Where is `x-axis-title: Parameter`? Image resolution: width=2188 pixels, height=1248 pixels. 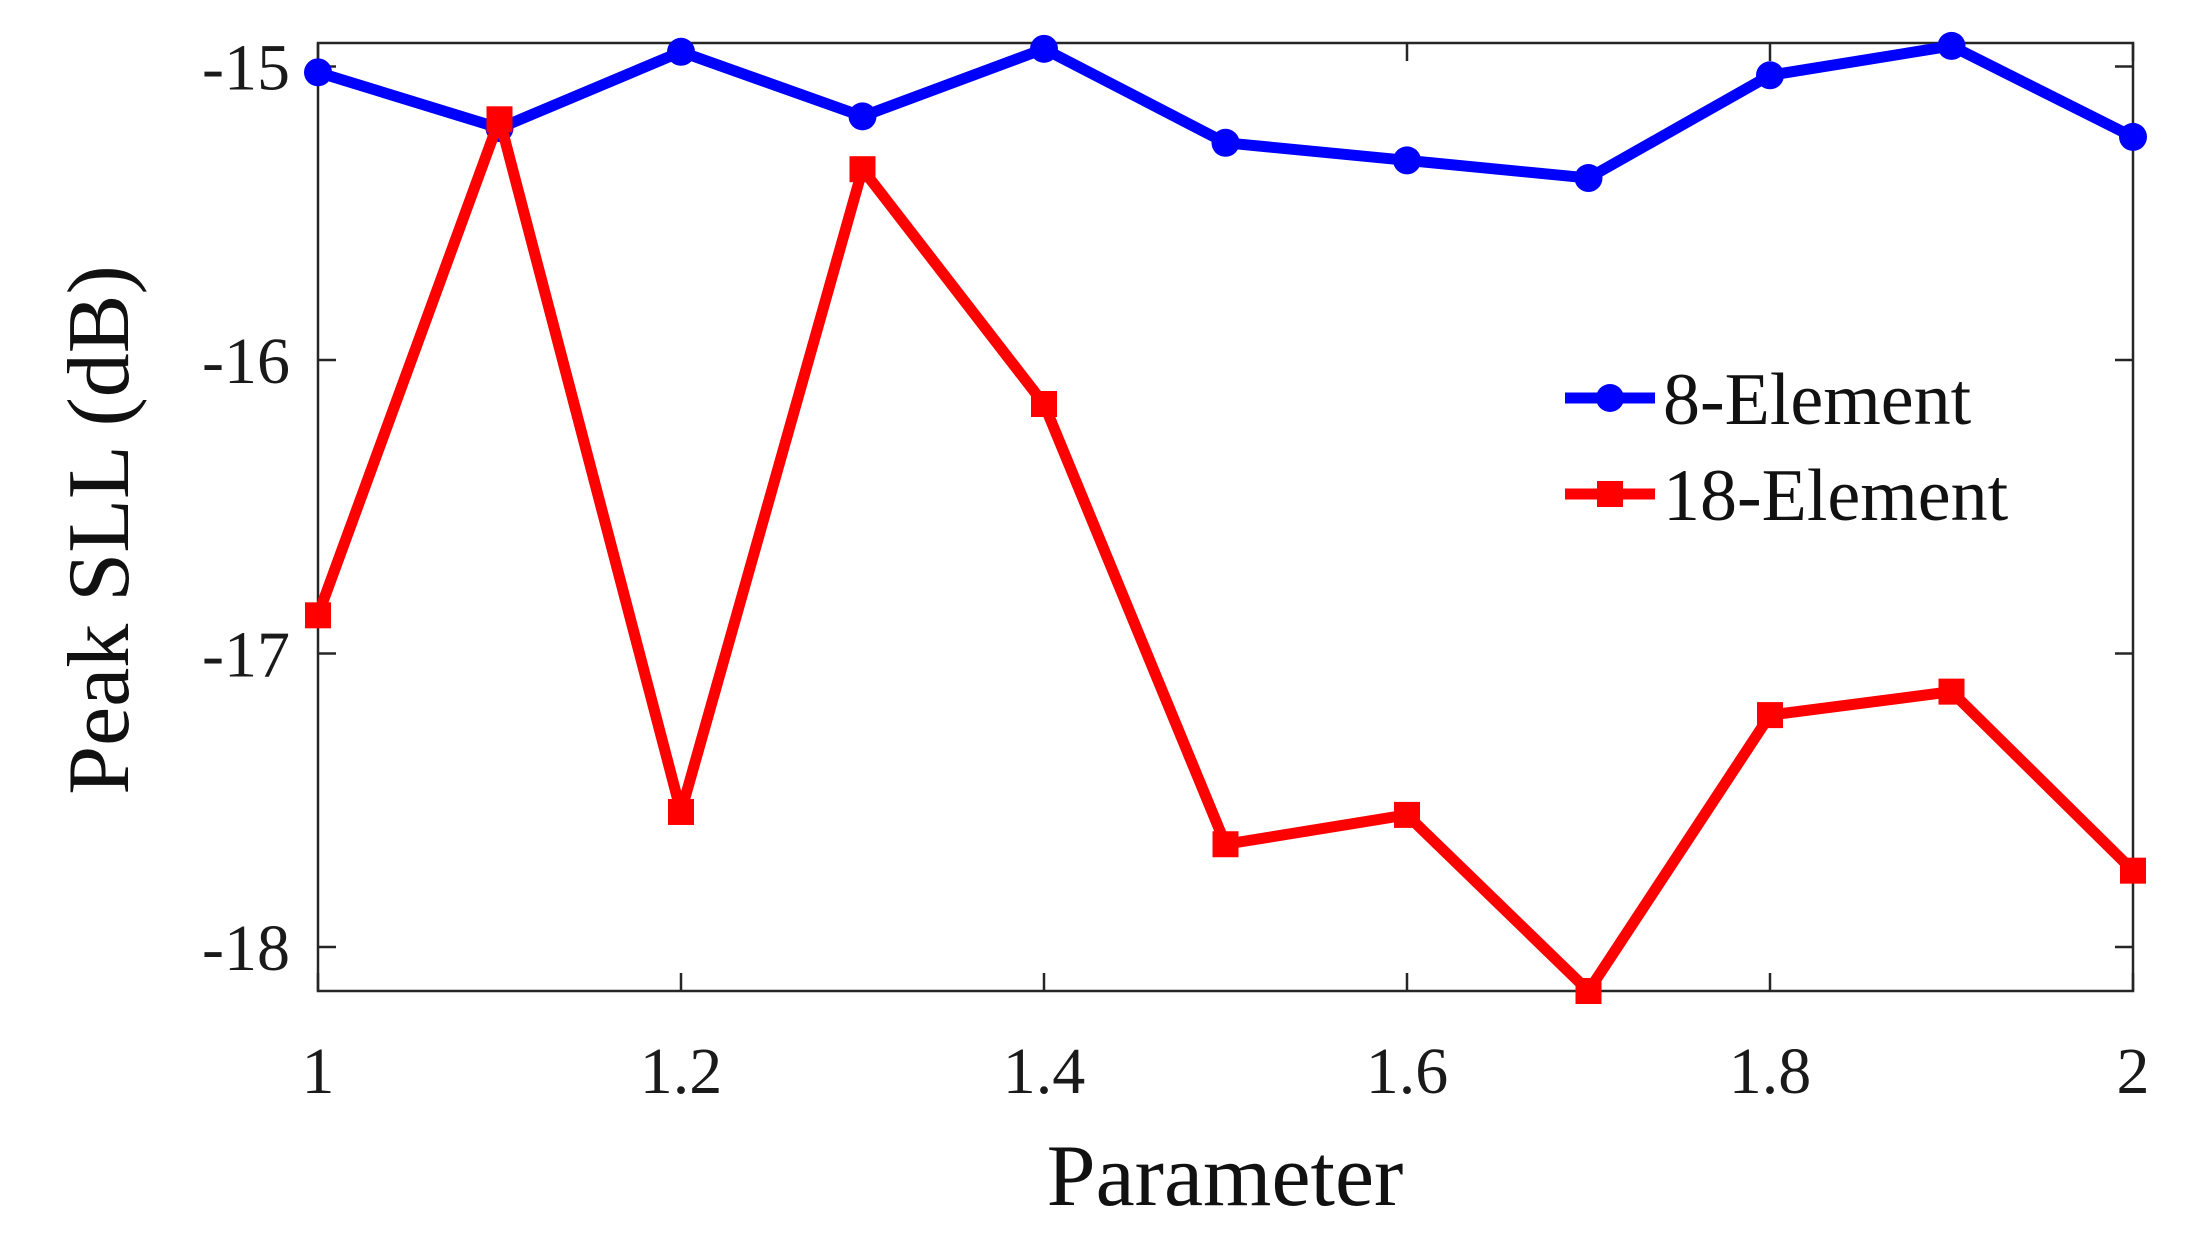
x-axis-title: Parameter is located at coordinates (1225, 1176).